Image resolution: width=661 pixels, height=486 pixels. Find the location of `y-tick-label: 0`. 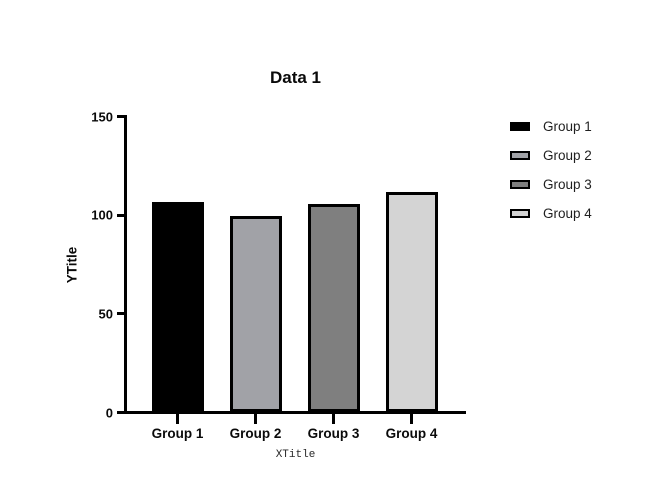

y-tick-label: 0 is located at coordinates (109, 412).